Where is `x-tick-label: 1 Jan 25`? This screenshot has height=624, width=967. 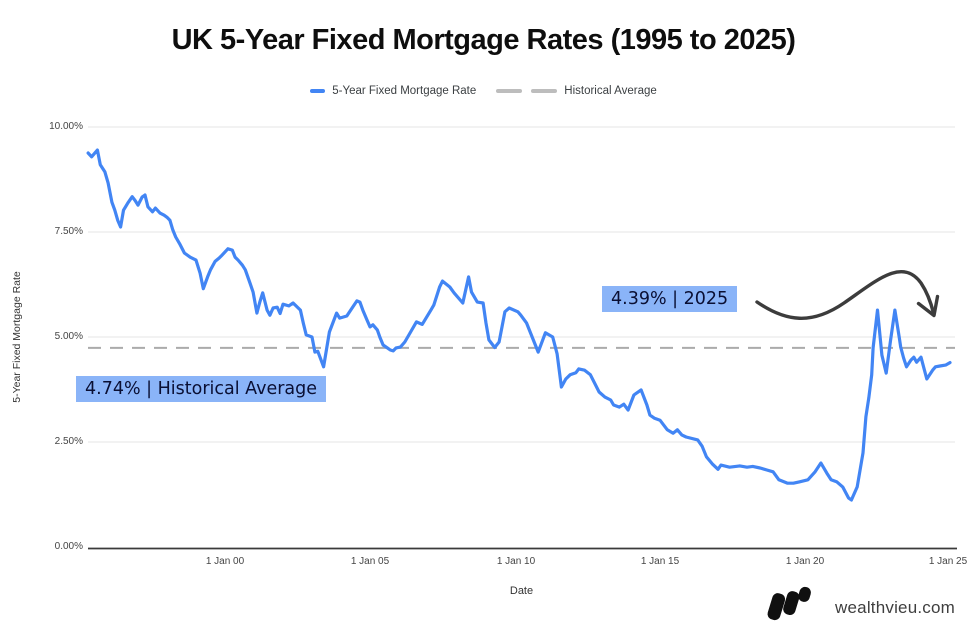
x-tick-label: 1 Jan 25 is located at coordinates (947, 561).